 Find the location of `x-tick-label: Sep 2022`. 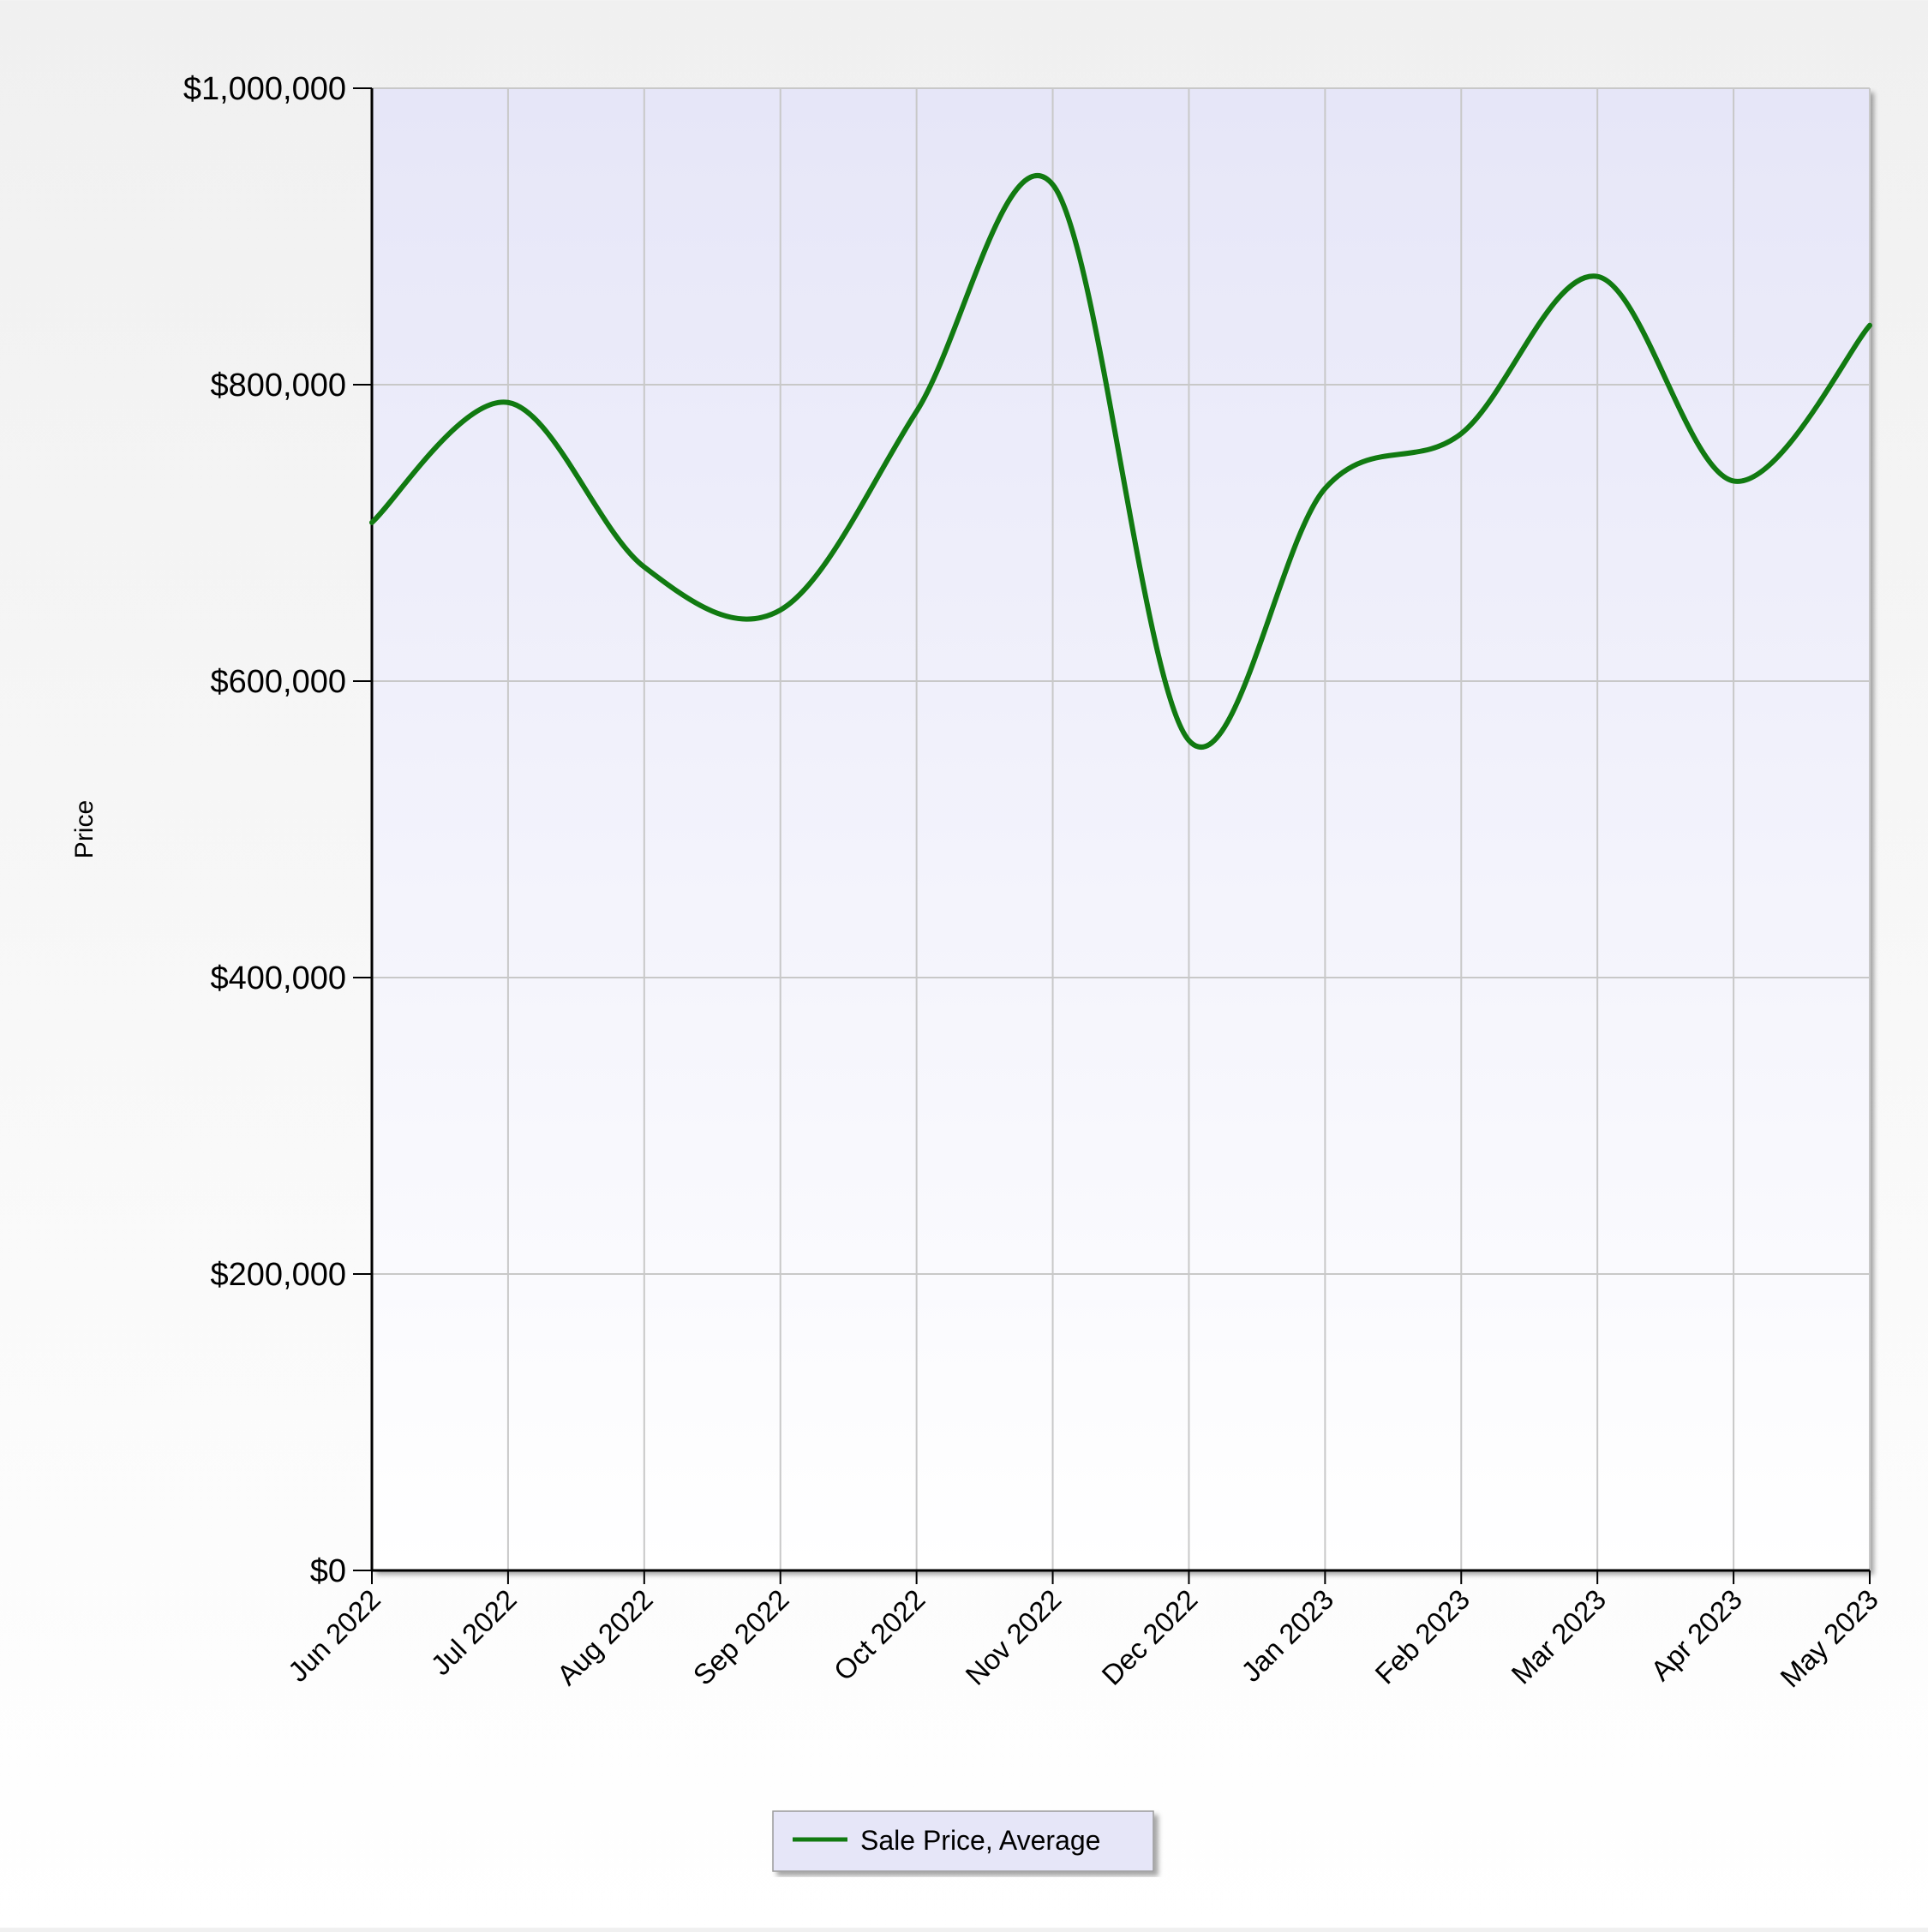

x-tick-label: Sep 2022 is located at coordinates (741, 1637).